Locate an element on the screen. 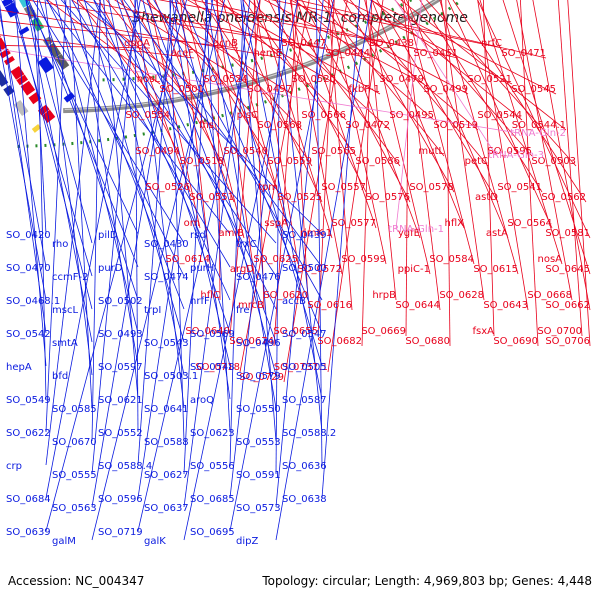  gene-label: SO_0576 is located at coordinates (387, 197).